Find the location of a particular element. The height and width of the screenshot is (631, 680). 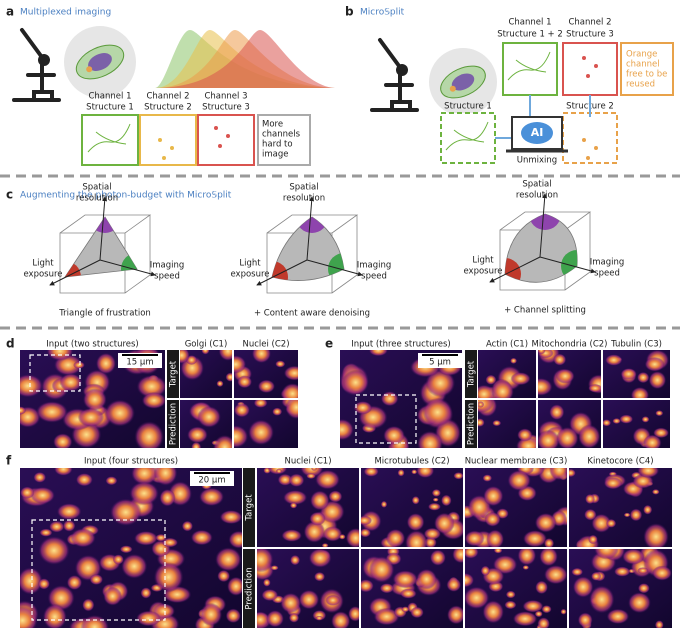

label: Tubulin (C3) is located at coordinates (636, 345).